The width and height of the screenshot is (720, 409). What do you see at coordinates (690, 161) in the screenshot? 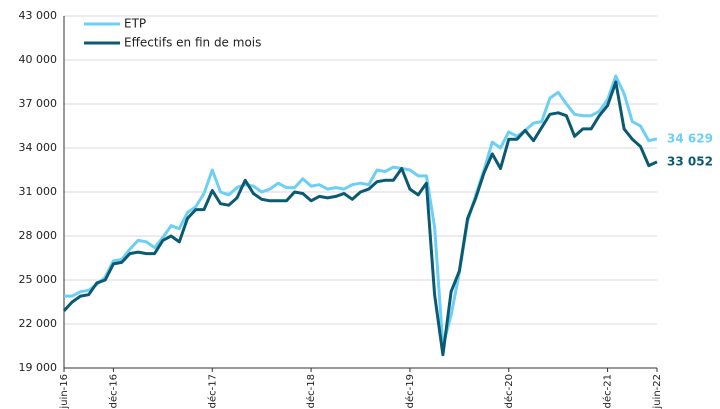
I see `value-label: 33 052` at bounding box center [690, 161].